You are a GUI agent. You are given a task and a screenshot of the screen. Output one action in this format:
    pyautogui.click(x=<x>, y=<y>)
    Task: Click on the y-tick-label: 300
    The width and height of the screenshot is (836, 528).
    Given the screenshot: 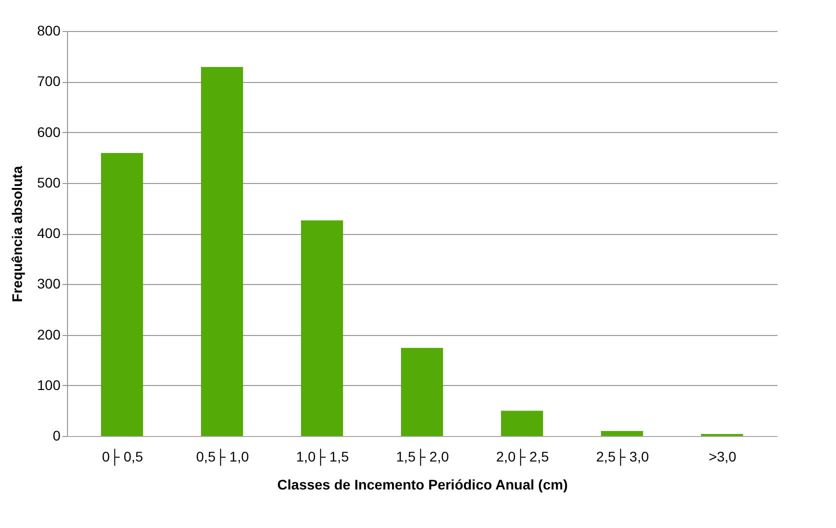 What is the action you would take?
    pyautogui.click(x=49, y=284)
    